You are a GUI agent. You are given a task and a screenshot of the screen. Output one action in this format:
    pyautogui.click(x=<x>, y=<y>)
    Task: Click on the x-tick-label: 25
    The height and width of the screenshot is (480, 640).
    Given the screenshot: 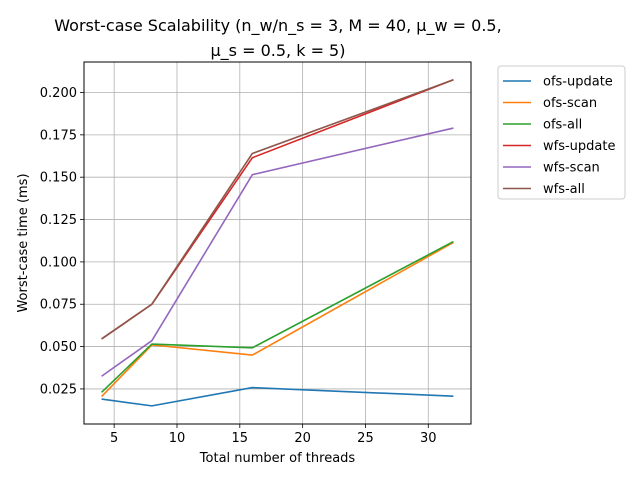 What is the action you would take?
    pyautogui.click(x=365, y=438)
    